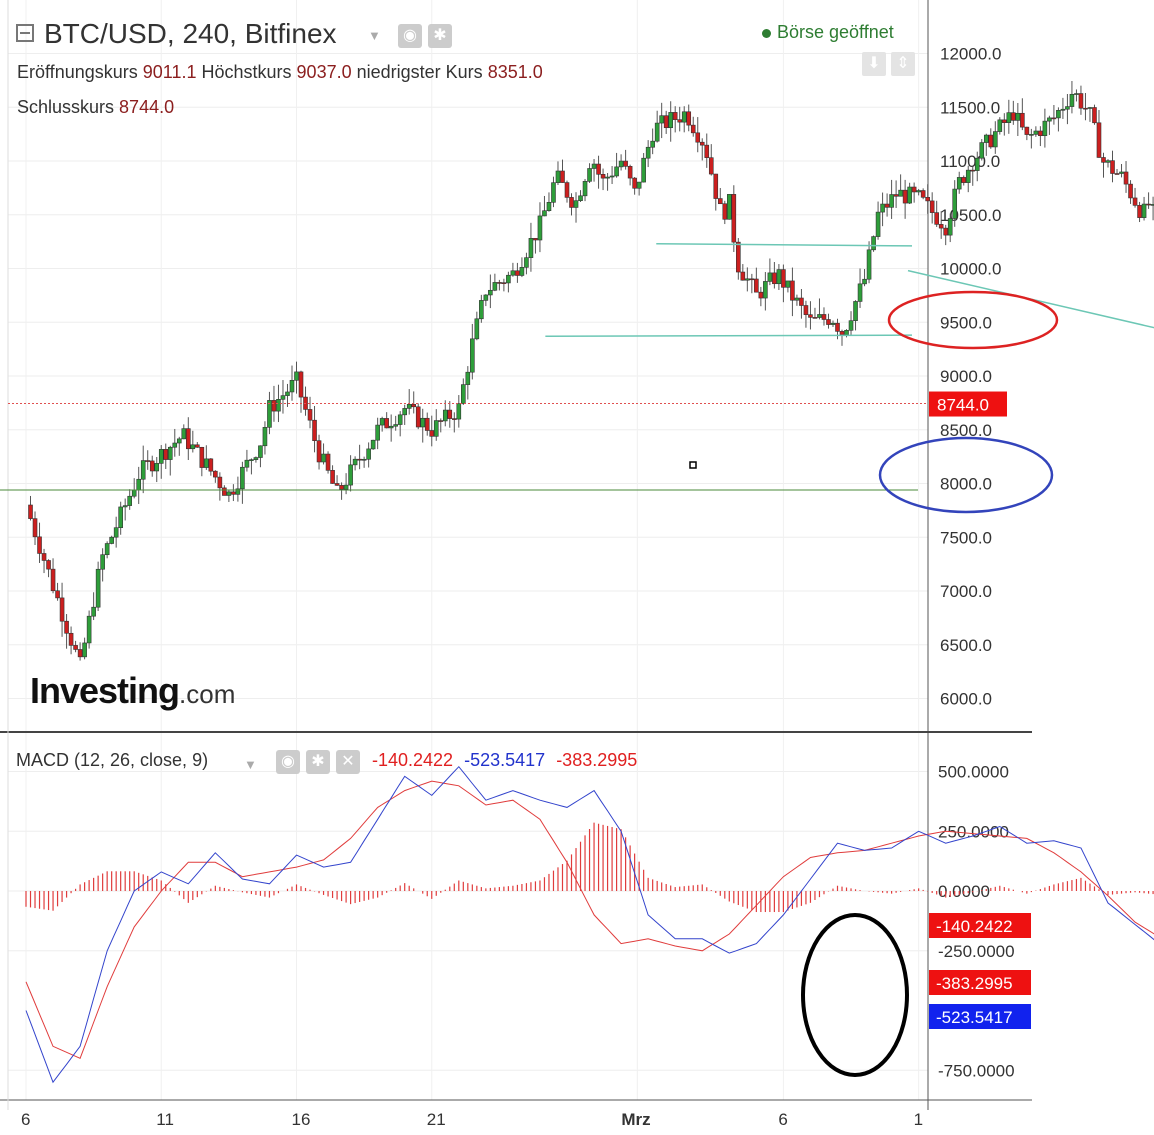 This screenshot has height=1135, width=1154. What do you see at coordinates (918, 1119) in the screenshot?
I see `time-tick-label: 1` at bounding box center [918, 1119].